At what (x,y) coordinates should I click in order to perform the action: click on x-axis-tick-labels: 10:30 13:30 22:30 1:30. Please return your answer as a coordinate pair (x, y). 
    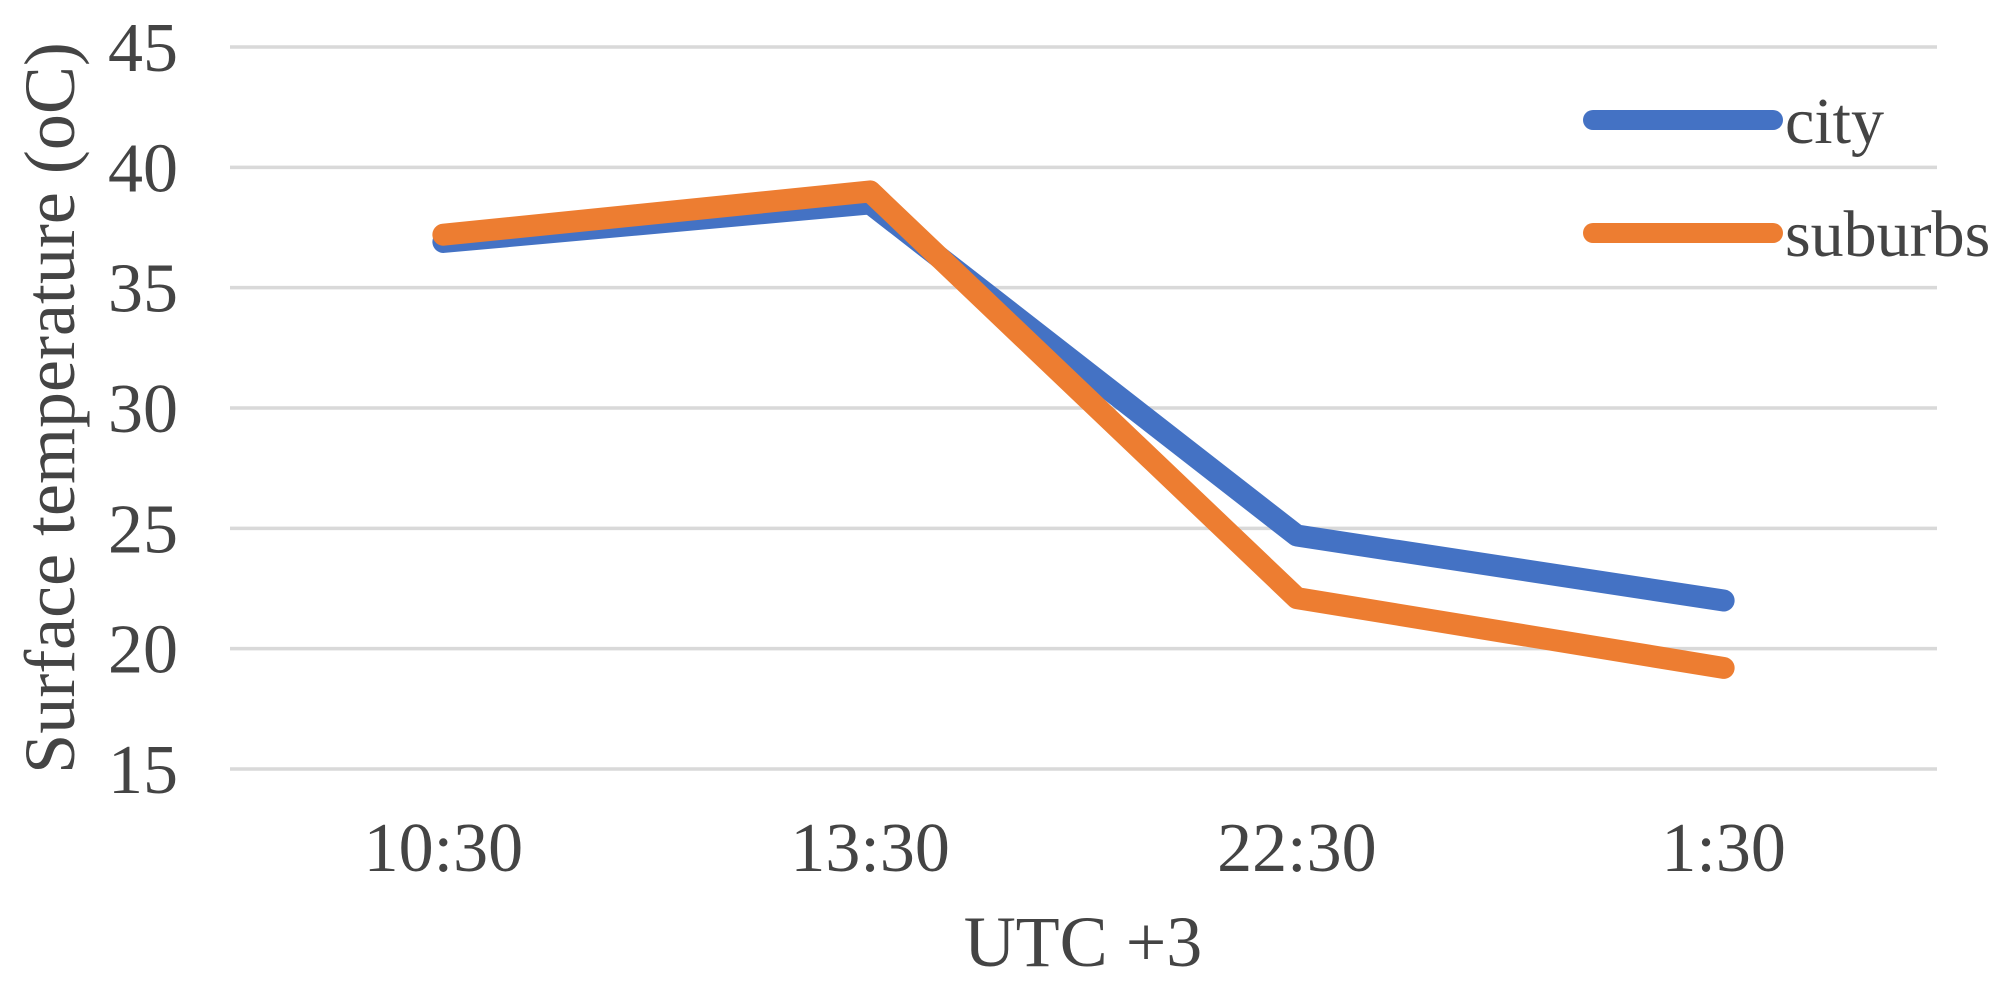
    Looking at the image, I should click on (1075, 848).